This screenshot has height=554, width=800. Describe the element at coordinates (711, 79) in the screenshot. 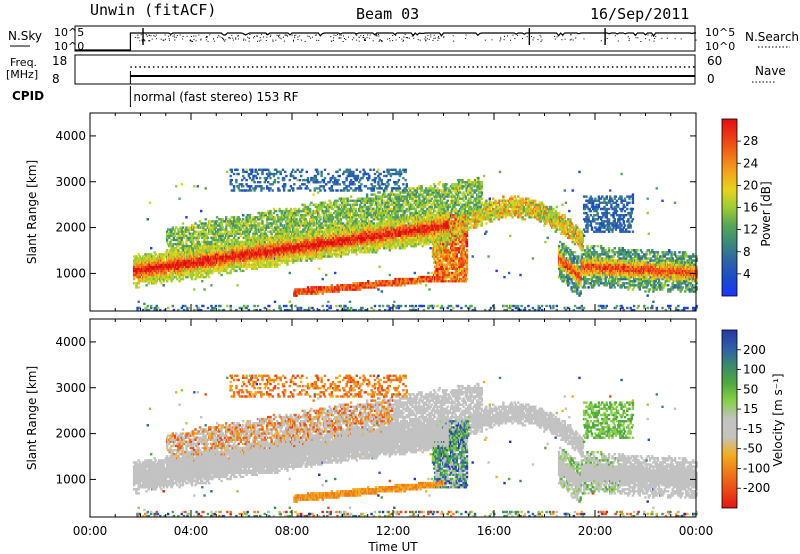

I see `nave-tick-bottom: 0` at that location.